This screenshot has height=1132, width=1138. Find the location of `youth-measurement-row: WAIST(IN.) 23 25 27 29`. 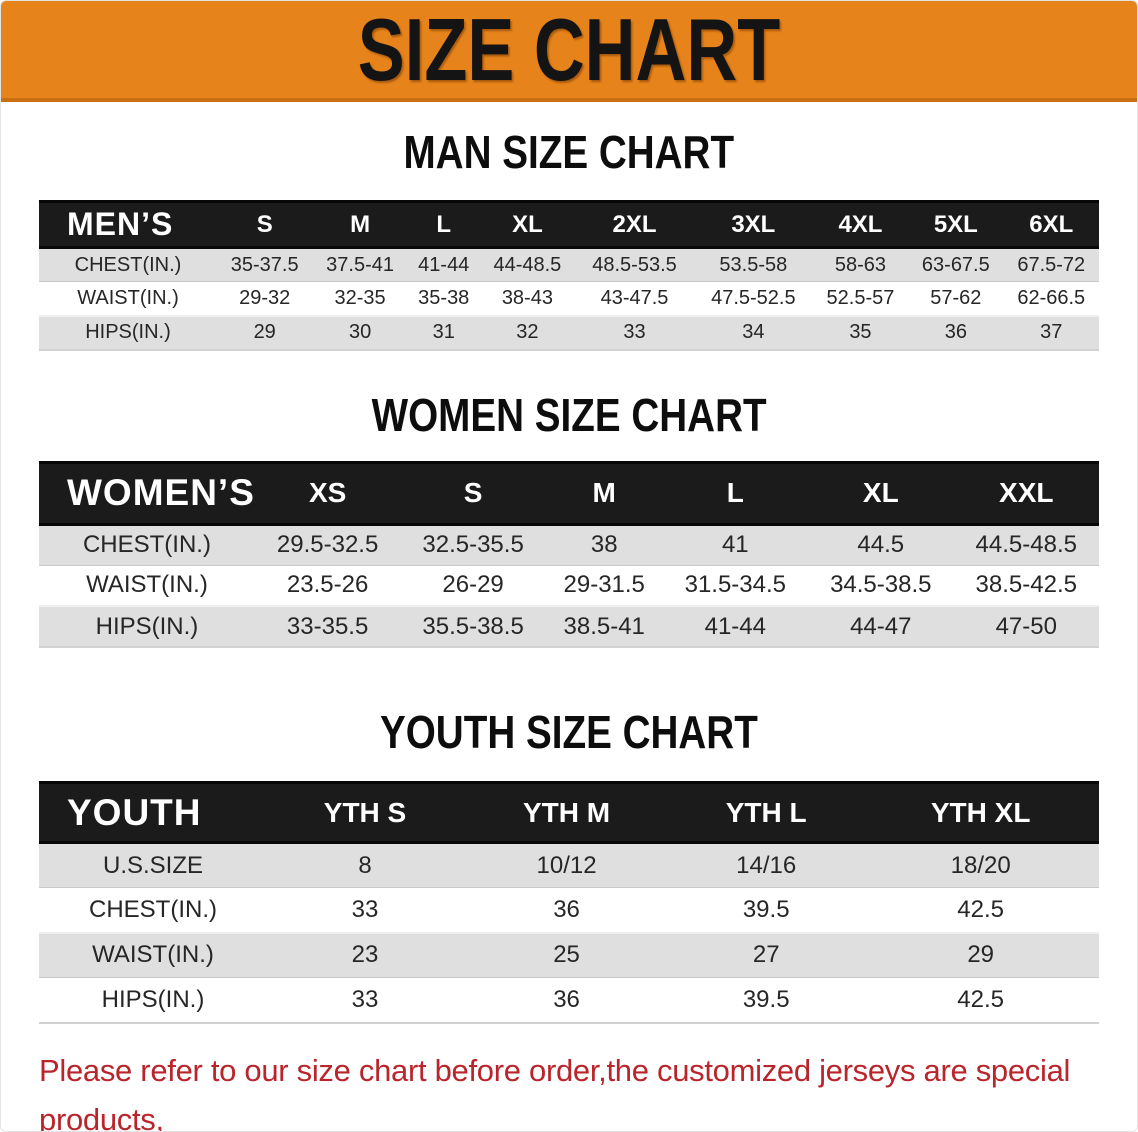

youth-measurement-row: WAIST(IN.) 23 25 27 29 is located at coordinates (569, 954).